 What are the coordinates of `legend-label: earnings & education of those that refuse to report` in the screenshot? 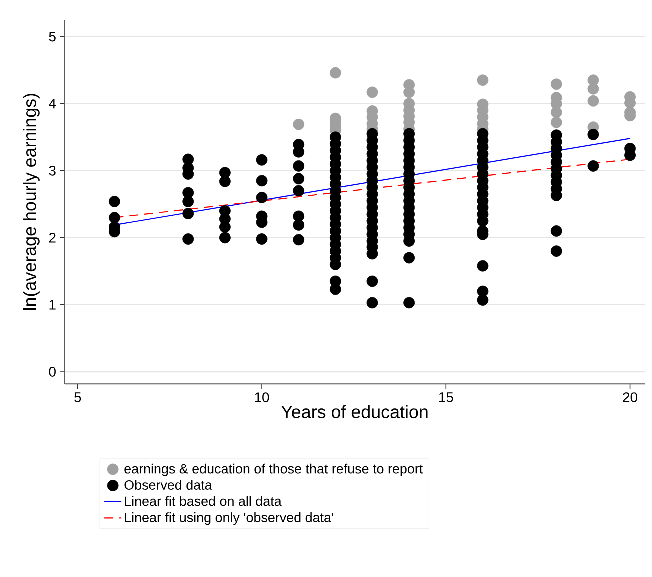 It's located at (274, 470).